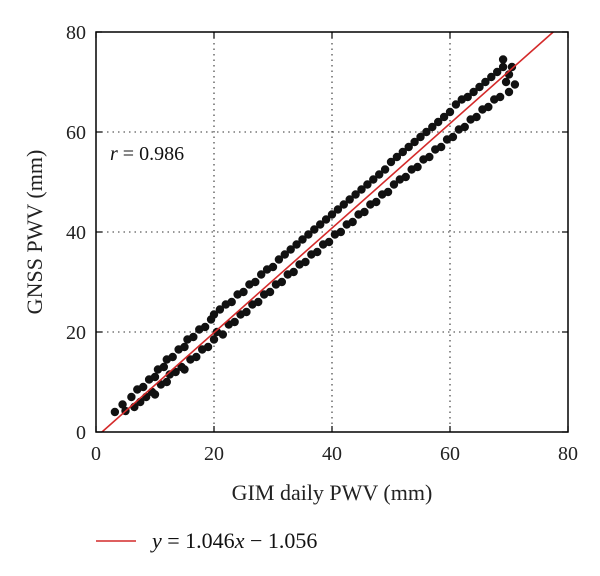 The height and width of the screenshot is (576, 600). I want to click on y-tick-label: 20, so click(76, 333).